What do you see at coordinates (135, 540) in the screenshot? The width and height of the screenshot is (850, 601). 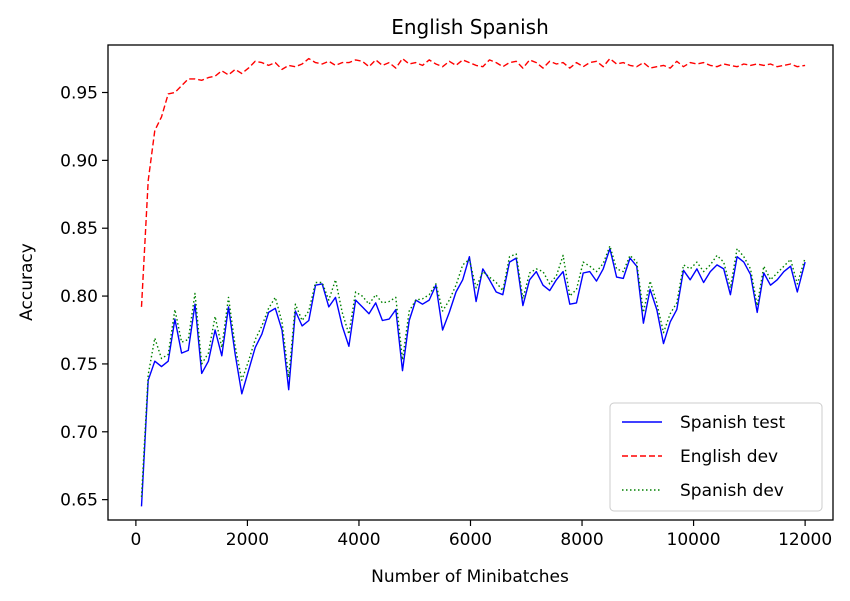 I see `x-tick-label: 0` at bounding box center [135, 540].